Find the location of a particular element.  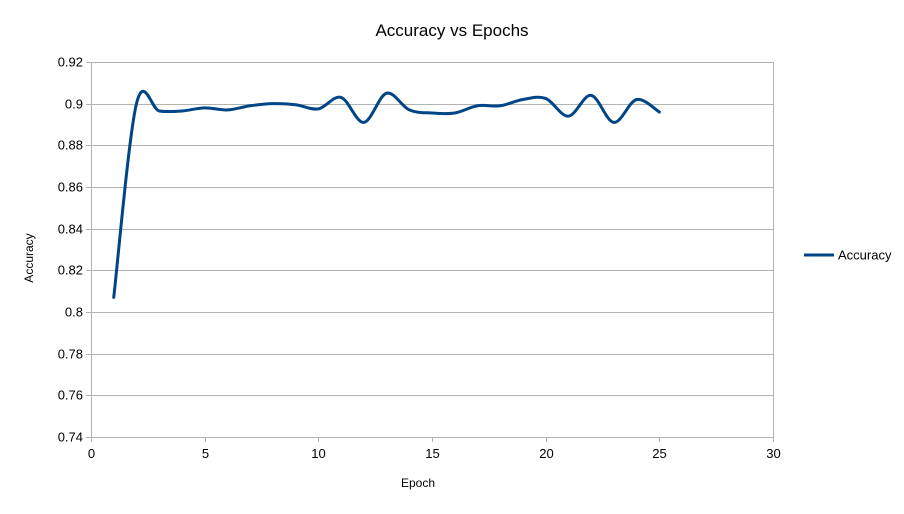

x-tick-label: 5 is located at coordinates (205, 453).